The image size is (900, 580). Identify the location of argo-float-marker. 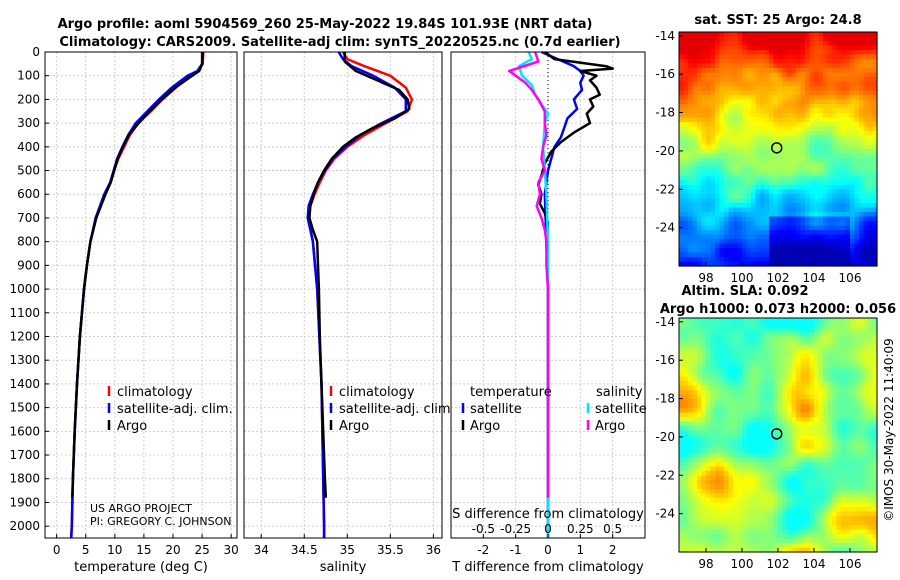
(776, 148).